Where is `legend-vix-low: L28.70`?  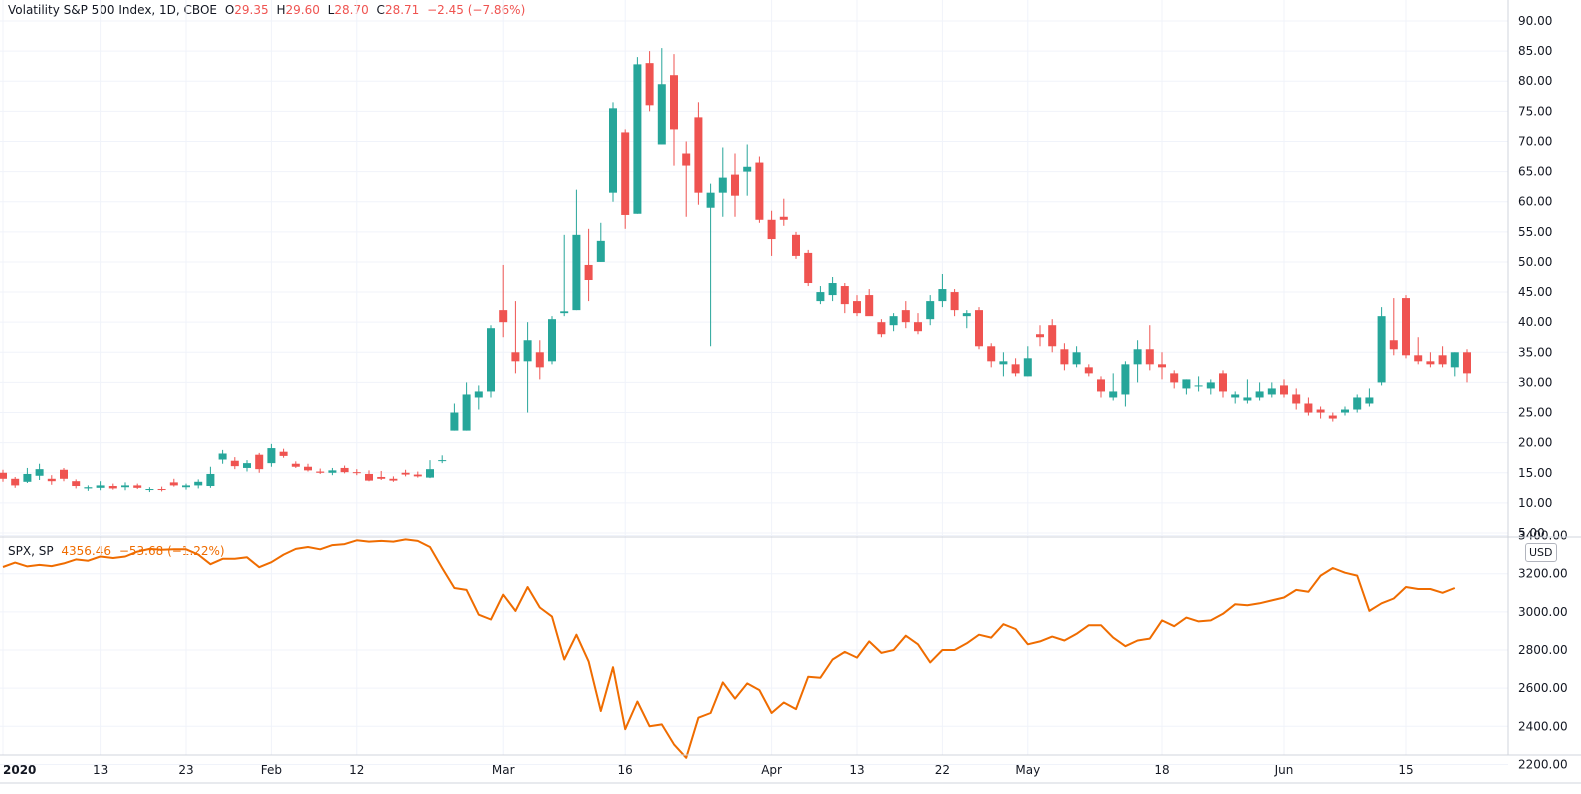 legend-vix-low: L28.70 is located at coordinates (348, 10).